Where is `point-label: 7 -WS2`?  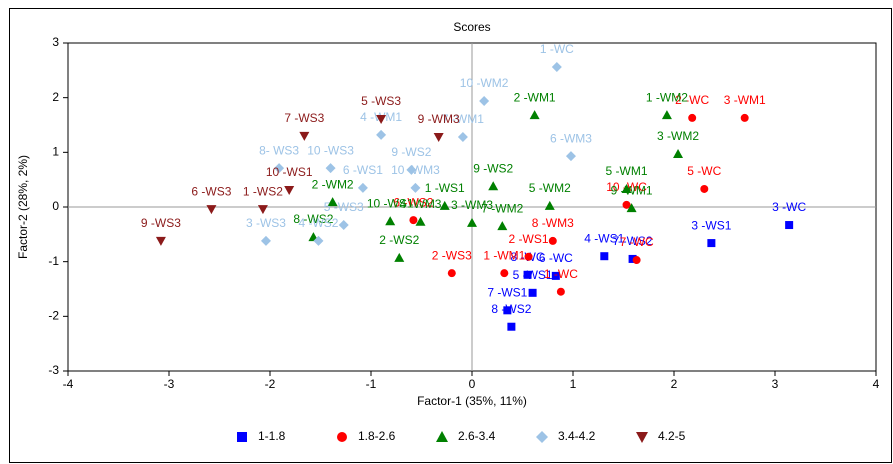
point-label: 7 -WS2 is located at coordinates (633, 241).